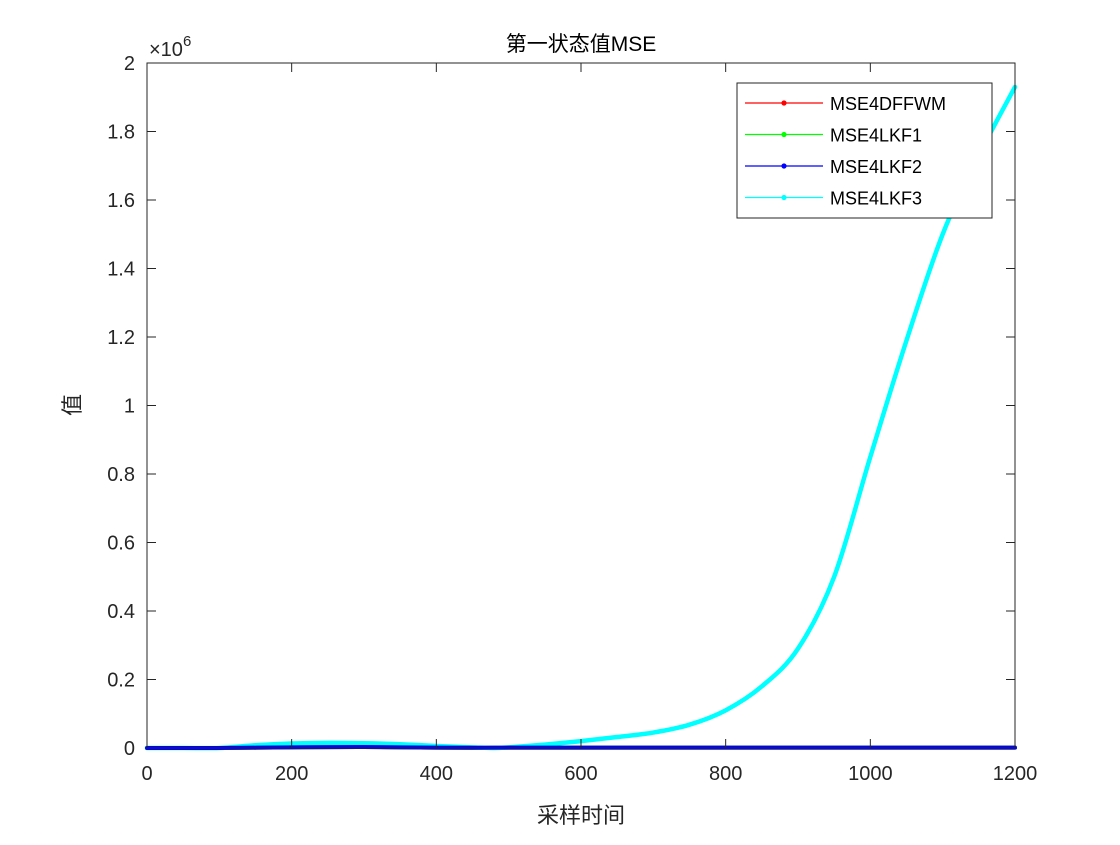  What do you see at coordinates (121, 612) in the screenshot?
I see `y-tick-label: 0.4` at bounding box center [121, 612].